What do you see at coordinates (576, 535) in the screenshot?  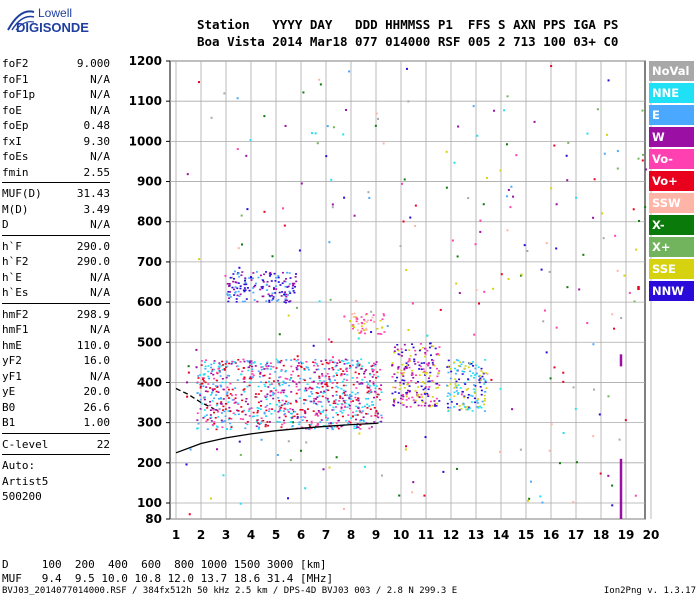 I see `x-tick-label: 17` at bounding box center [576, 535].